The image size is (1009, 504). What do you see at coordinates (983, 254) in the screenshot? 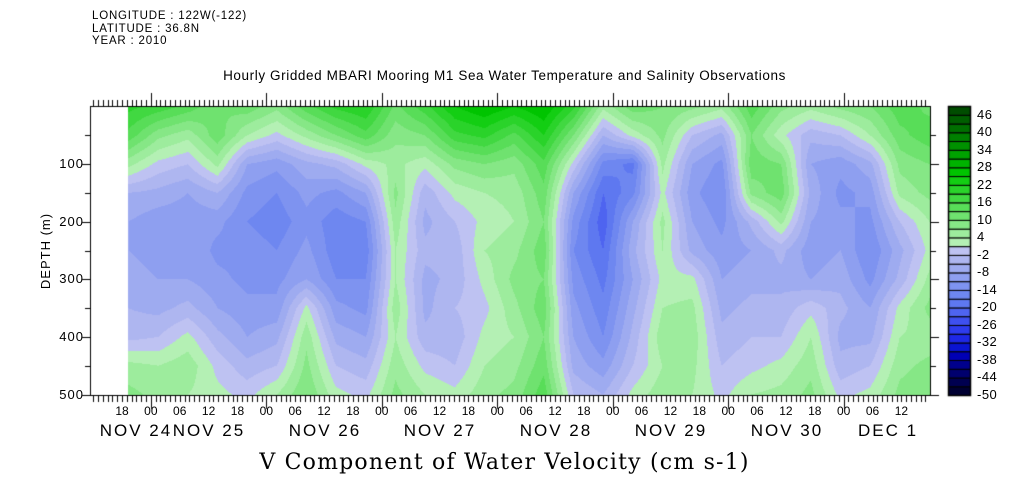
I see `colorbar-tick-label: -2` at bounding box center [983, 254].